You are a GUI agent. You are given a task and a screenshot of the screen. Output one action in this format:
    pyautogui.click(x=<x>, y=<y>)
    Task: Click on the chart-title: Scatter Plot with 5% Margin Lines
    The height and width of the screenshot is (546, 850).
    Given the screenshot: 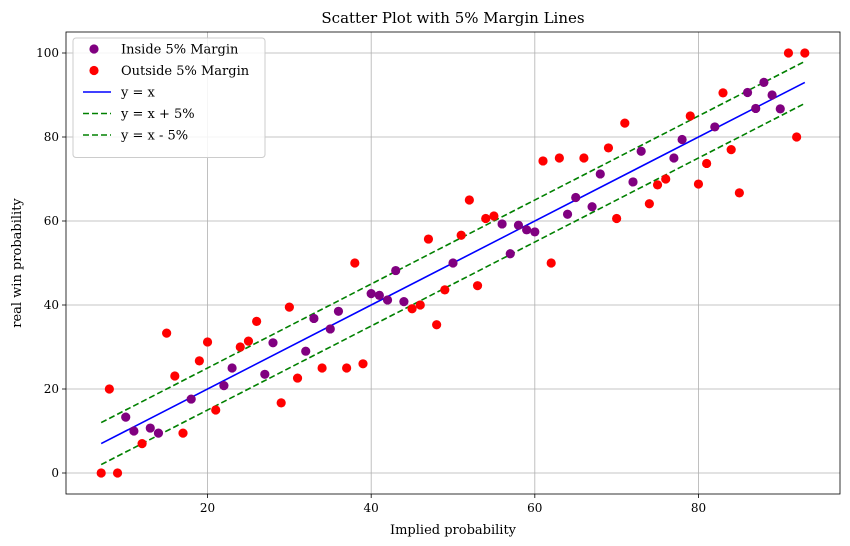 What is the action you would take?
    pyautogui.click(x=452, y=18)
    